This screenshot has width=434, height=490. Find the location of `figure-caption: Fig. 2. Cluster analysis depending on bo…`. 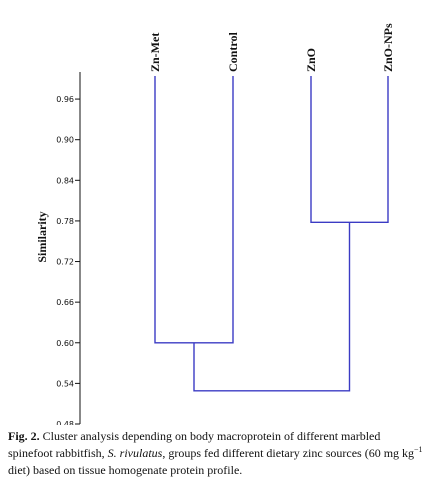

figure-caption: Fig. 2. Cluster analysis depending on bo… is located at coordinates (218, 453).